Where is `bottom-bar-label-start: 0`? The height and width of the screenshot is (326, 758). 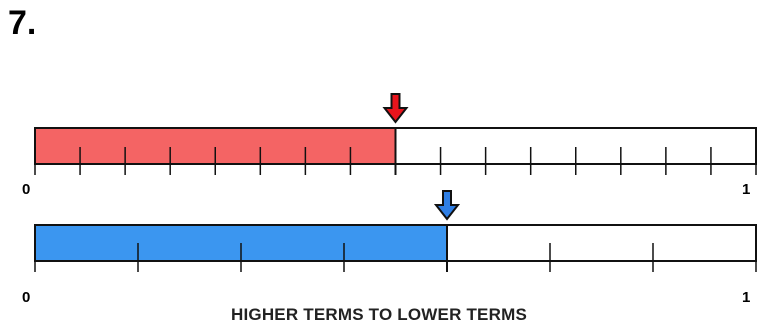 bottom-bar-label-start: 0 is located at coordinates (26, 297).